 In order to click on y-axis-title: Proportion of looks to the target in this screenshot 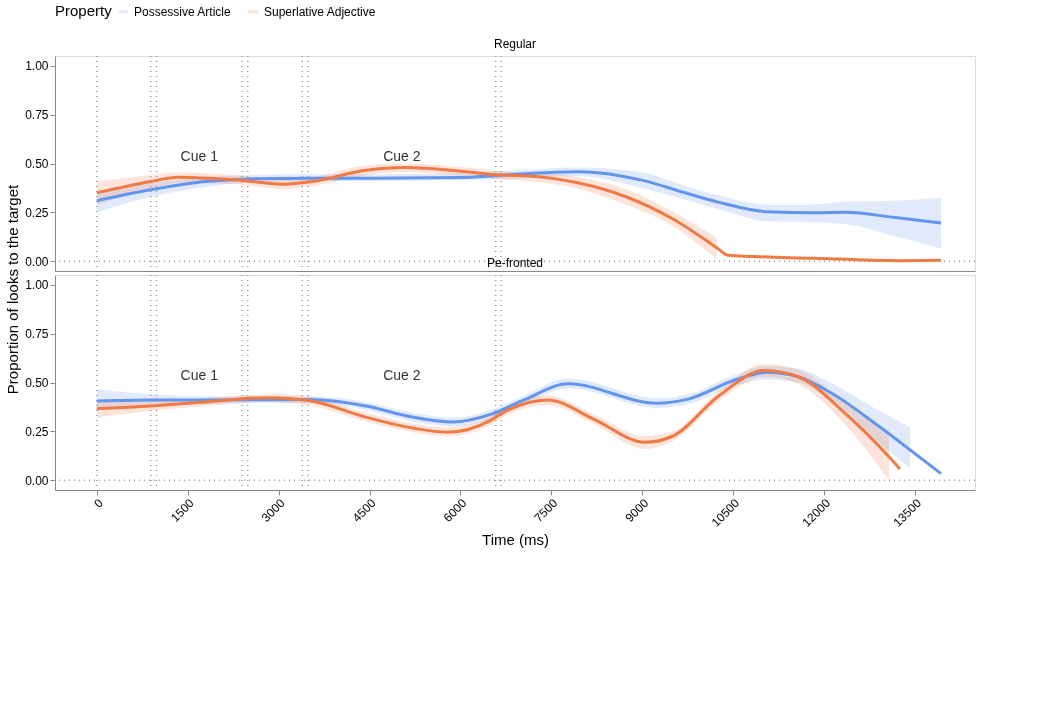, I will do `click(13, 289)`.